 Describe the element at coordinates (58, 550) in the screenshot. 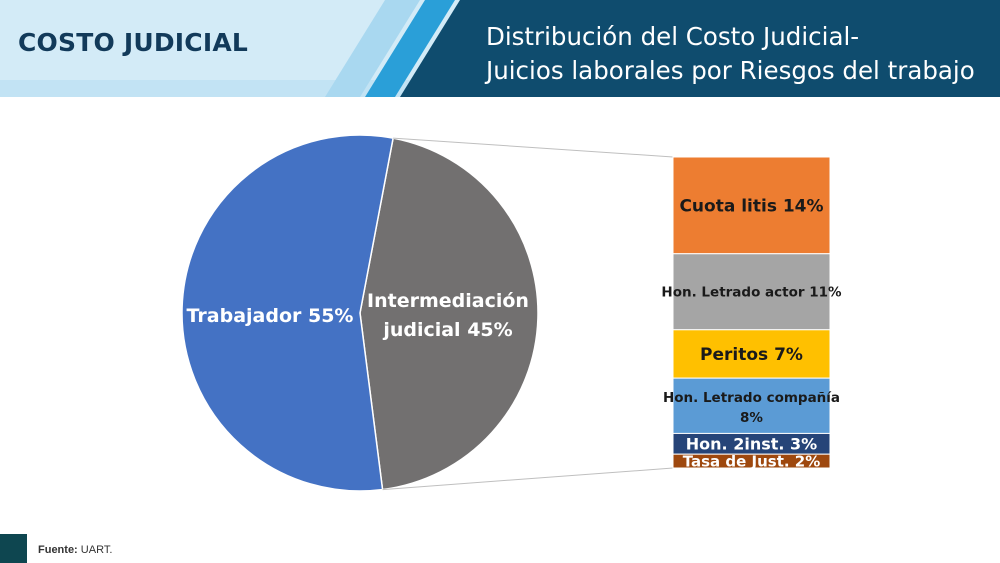

I see `footer-source-label: Fuente:` at that location.